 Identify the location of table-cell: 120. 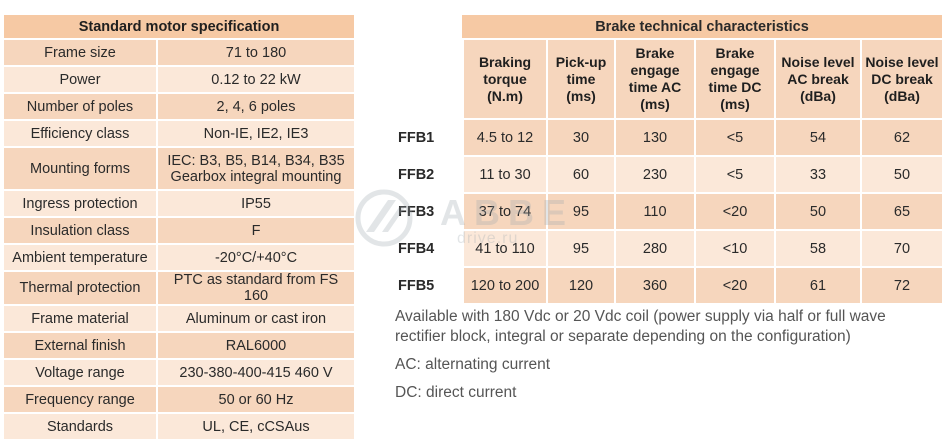
(580, 285).